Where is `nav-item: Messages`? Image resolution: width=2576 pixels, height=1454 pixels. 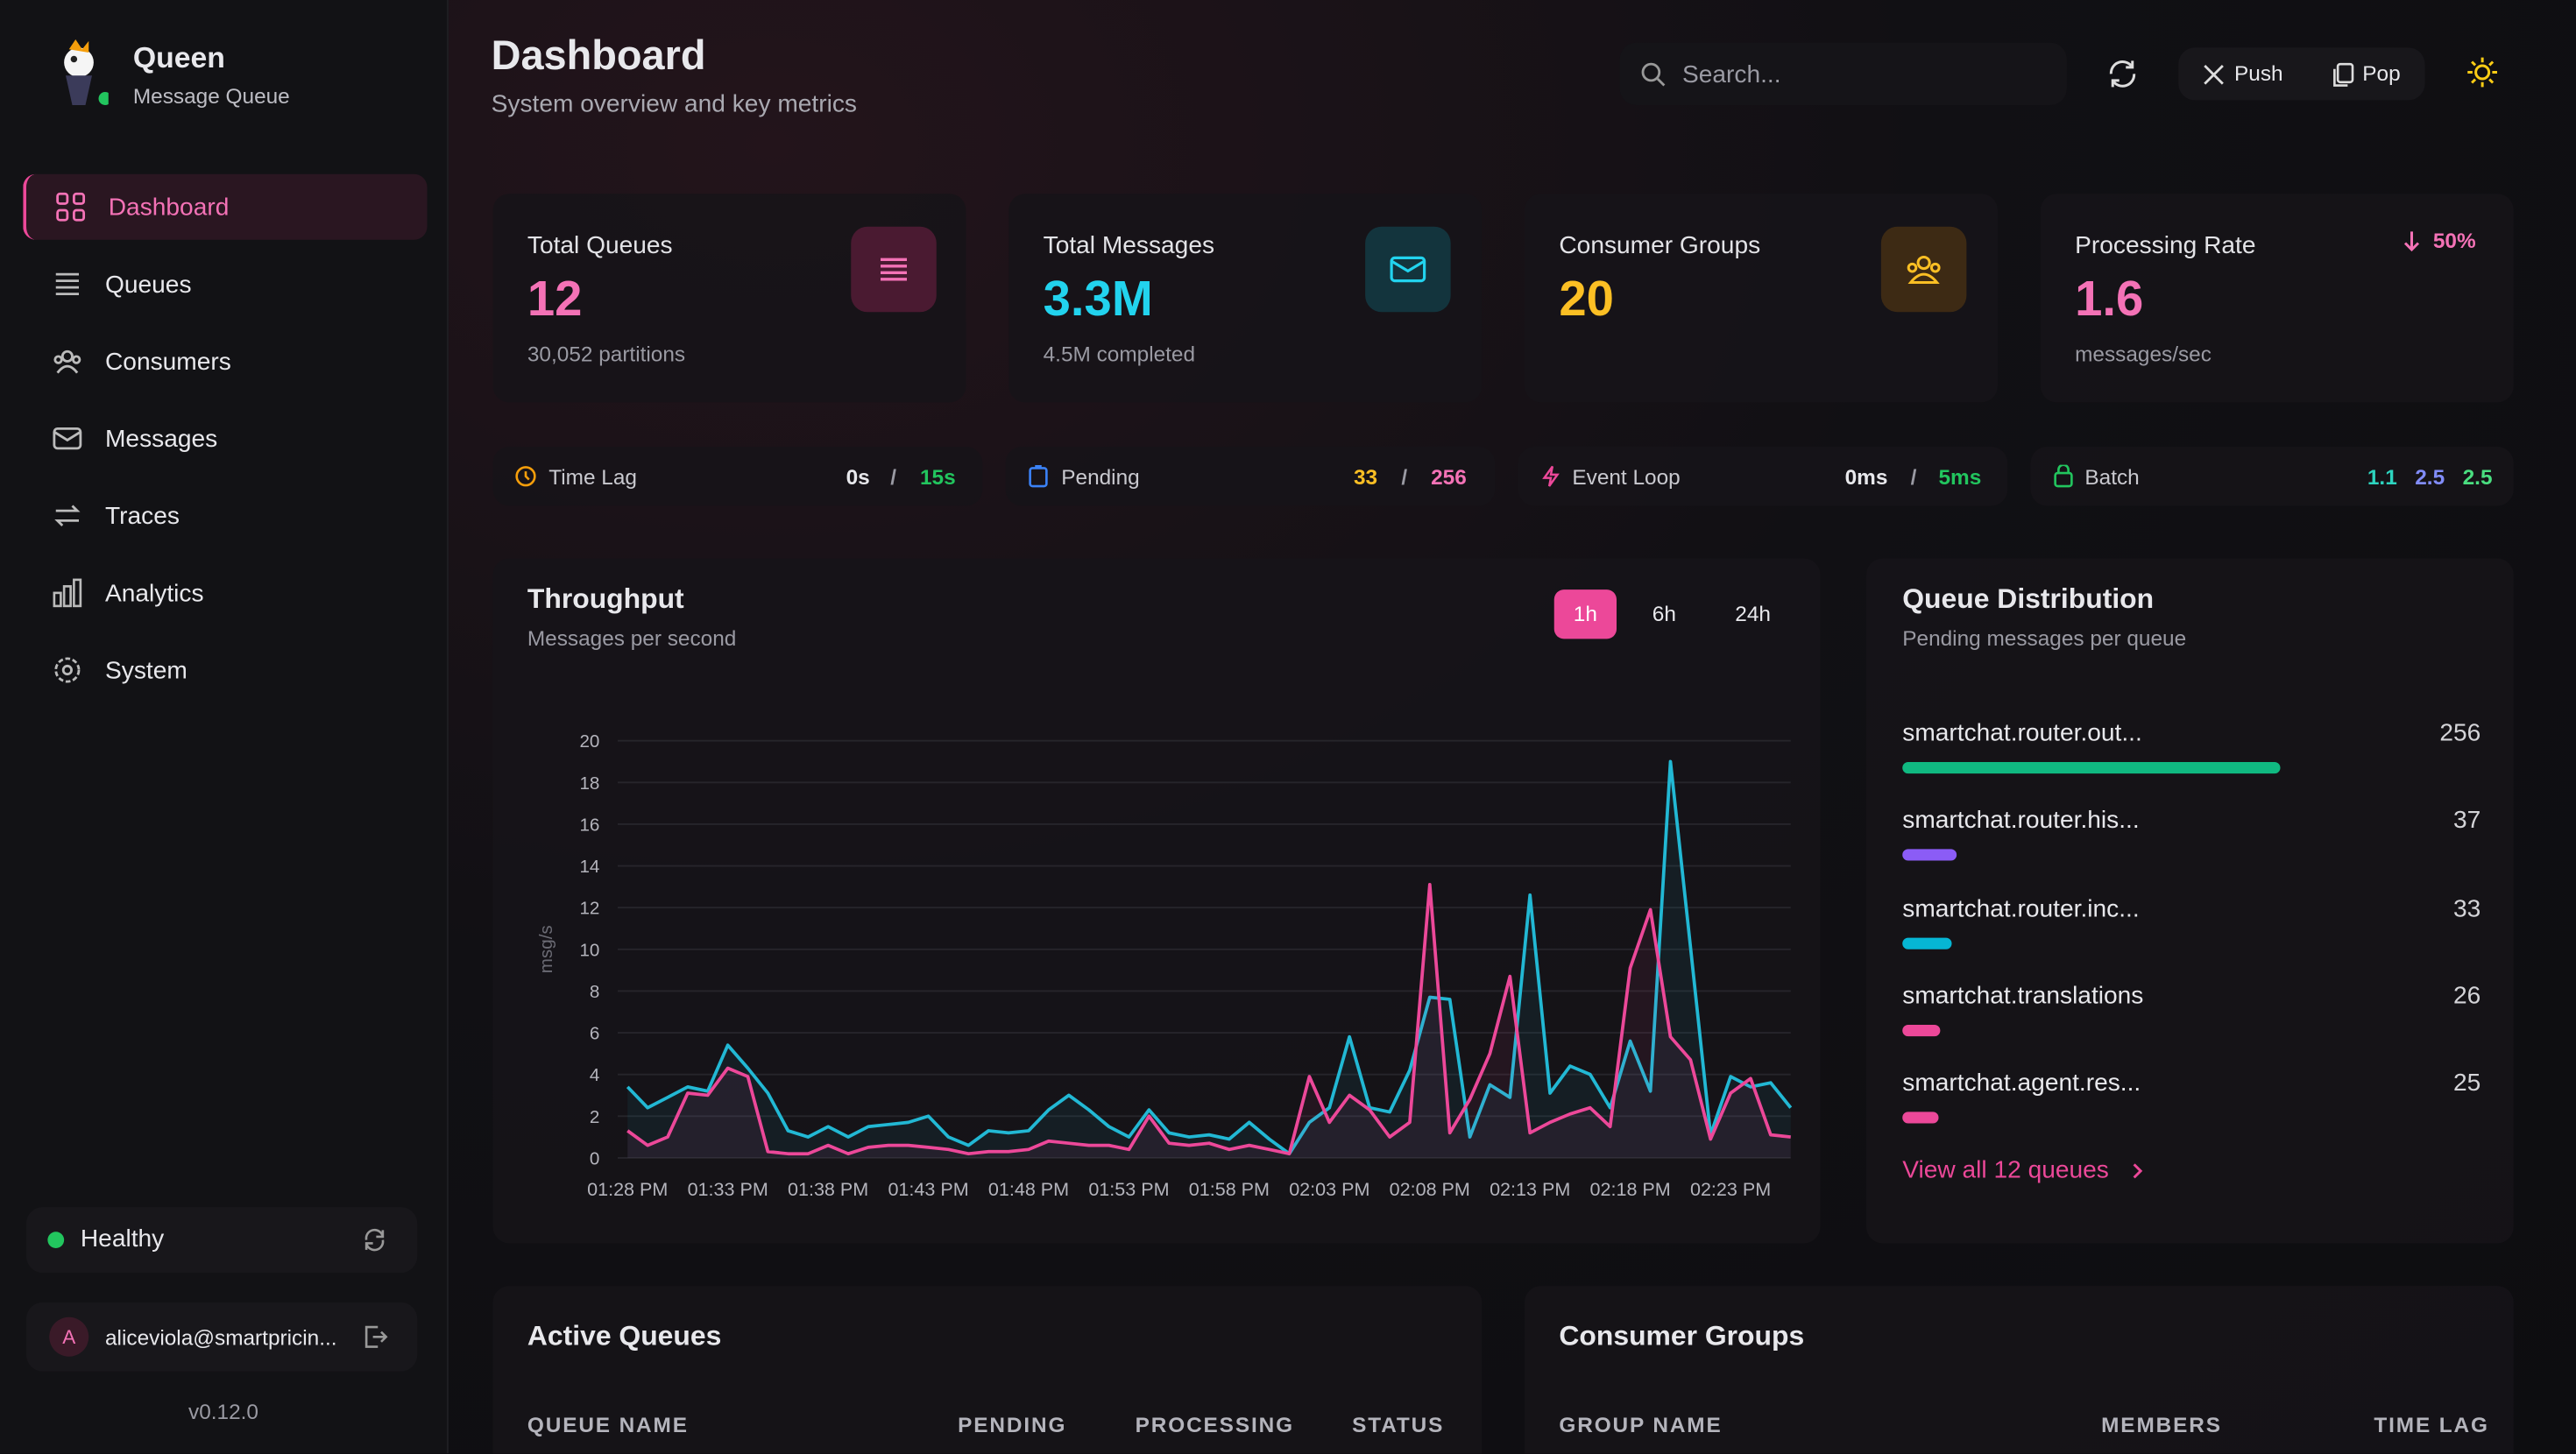
nav-item: Messages is located at coordinates (223, 438).